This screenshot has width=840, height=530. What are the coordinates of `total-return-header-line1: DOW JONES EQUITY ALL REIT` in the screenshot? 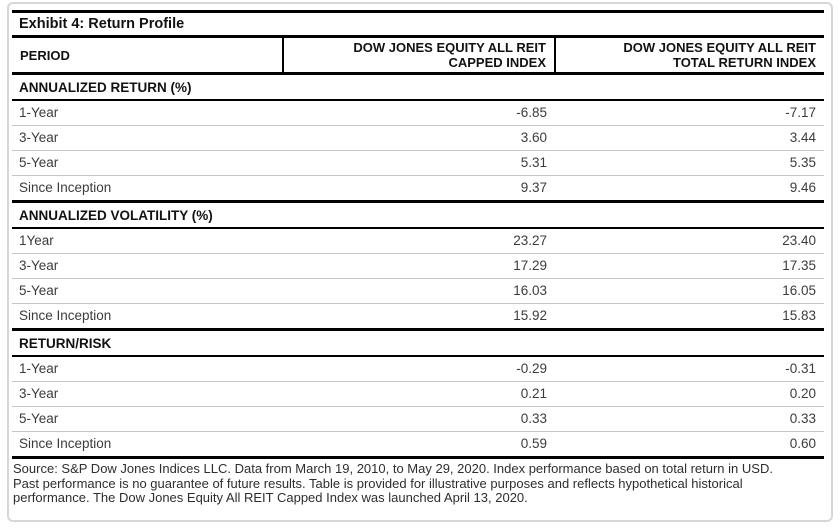 It's located at (719, 47).